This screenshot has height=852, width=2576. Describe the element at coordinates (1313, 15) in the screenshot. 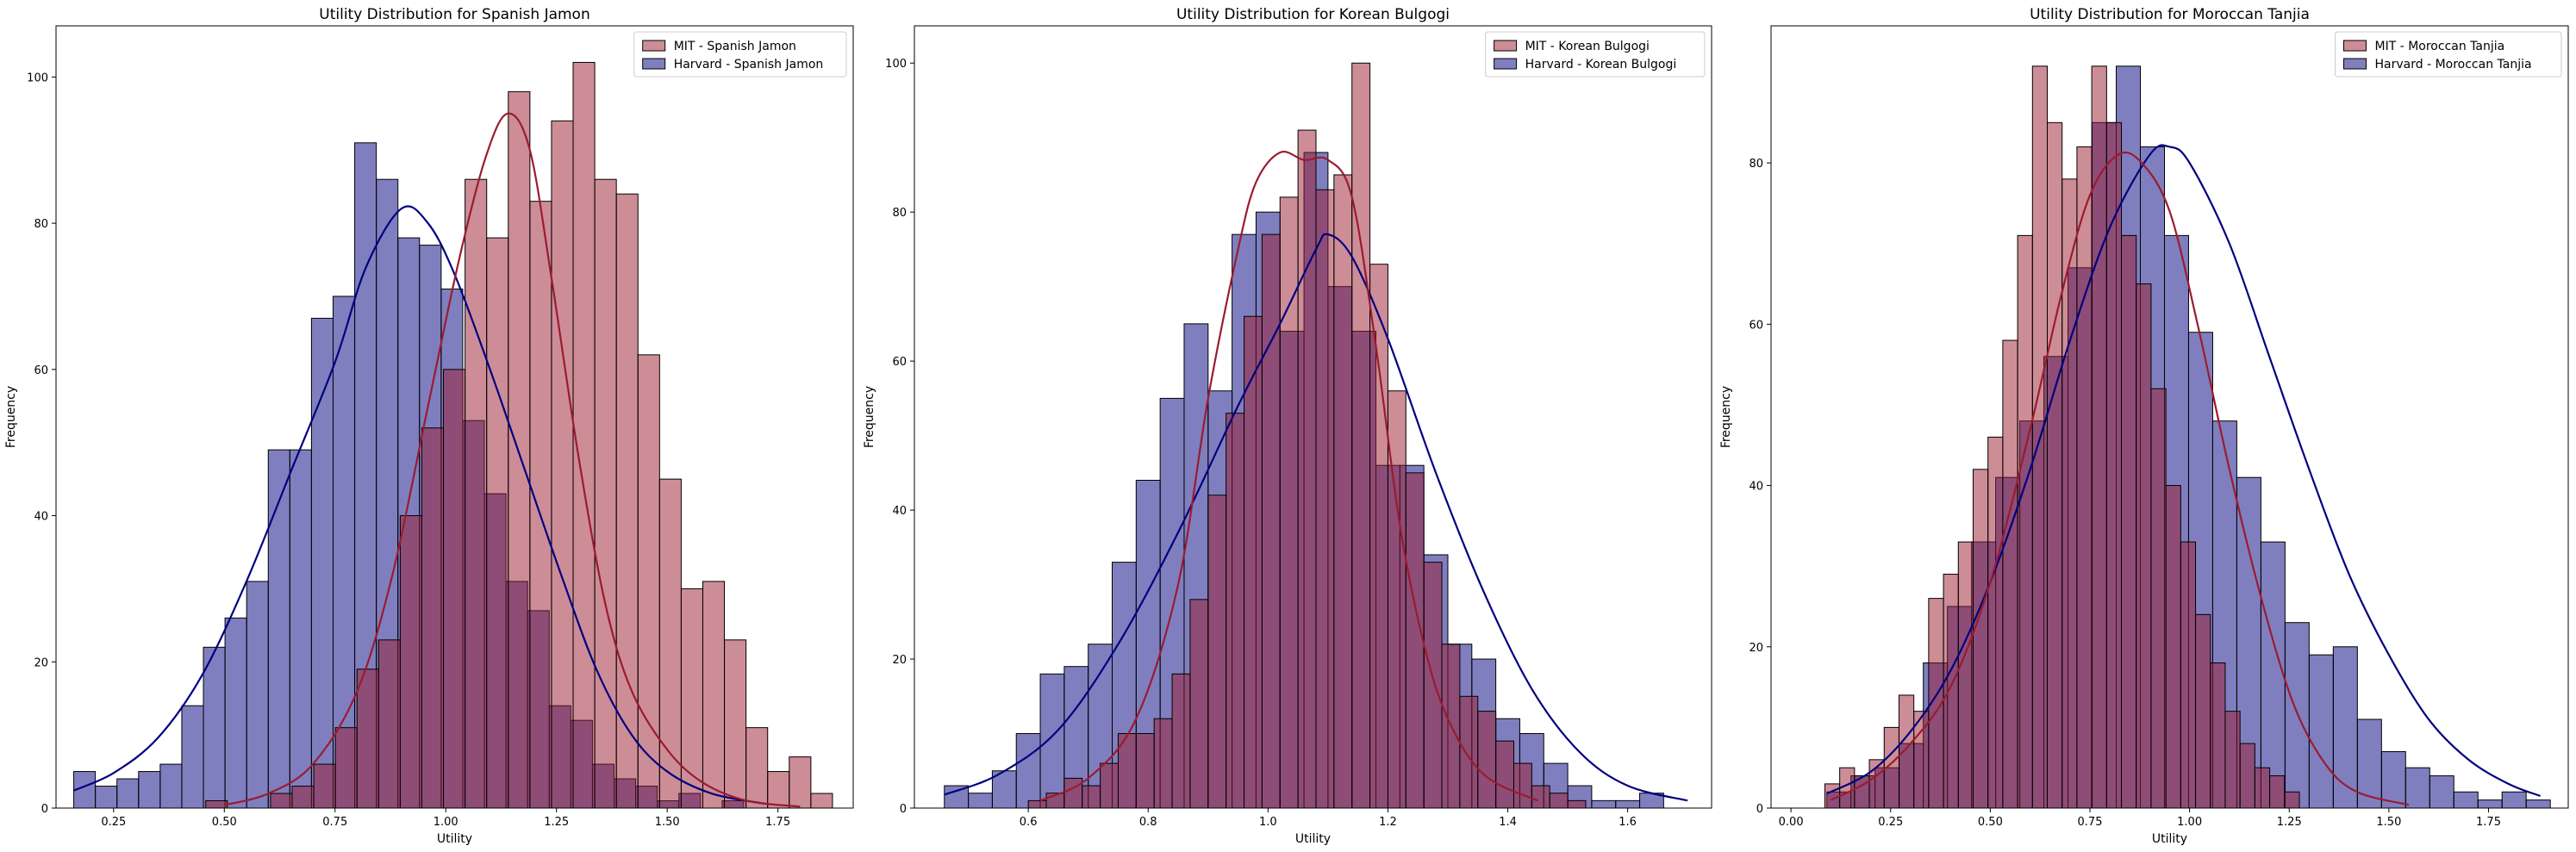

I see `chart-title: Utility Distribution for Korean Bulgogi` at that location.